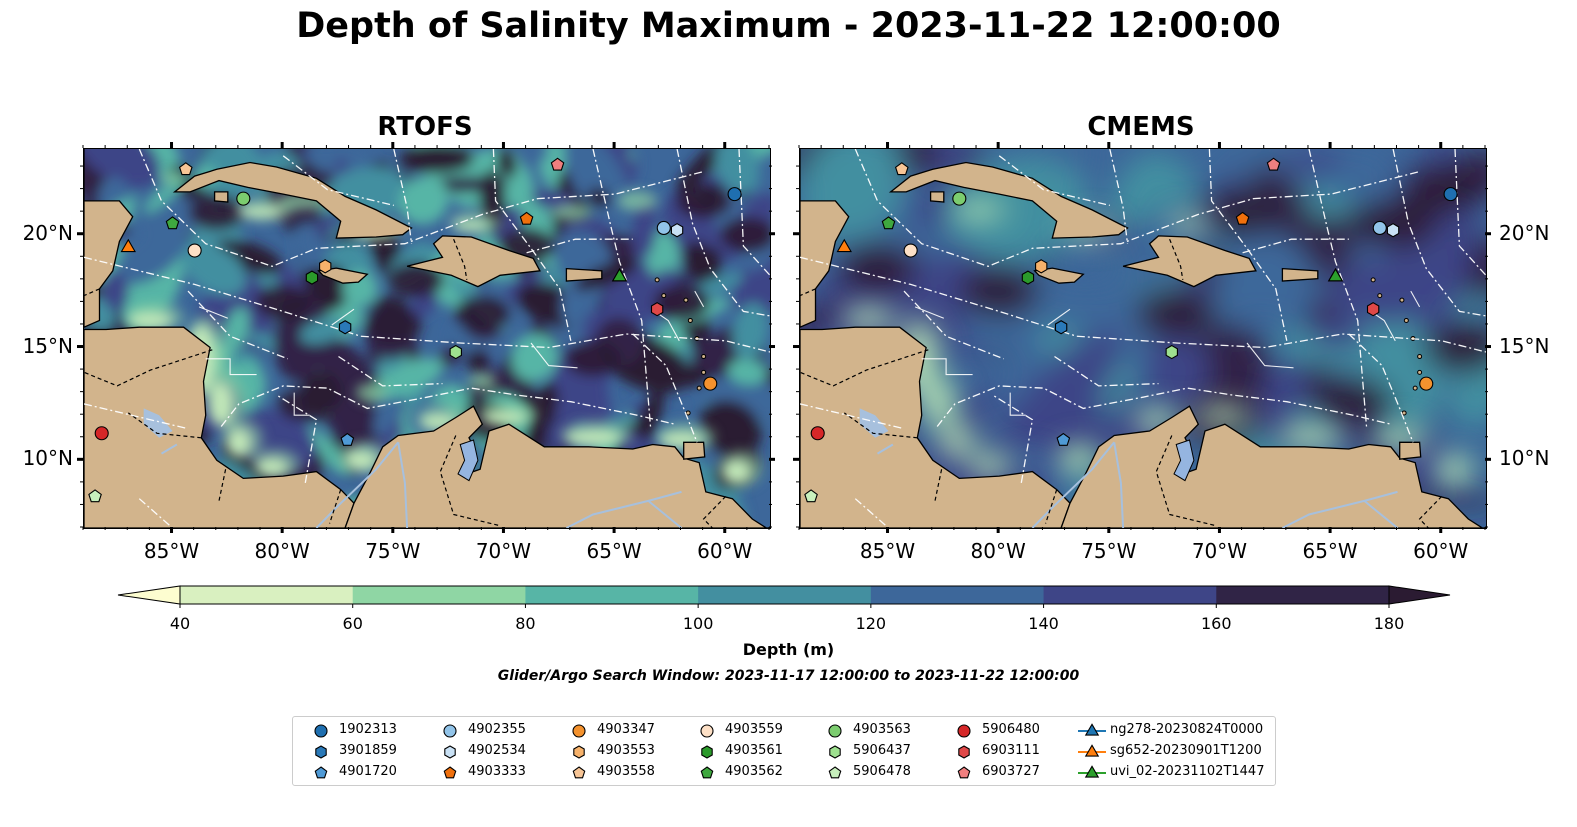 The width and height of the screenshot is (1577, 827). Describe the element at coordinates (754, 729) in the screenshot. I see `legend-label: 4903559` at that location.